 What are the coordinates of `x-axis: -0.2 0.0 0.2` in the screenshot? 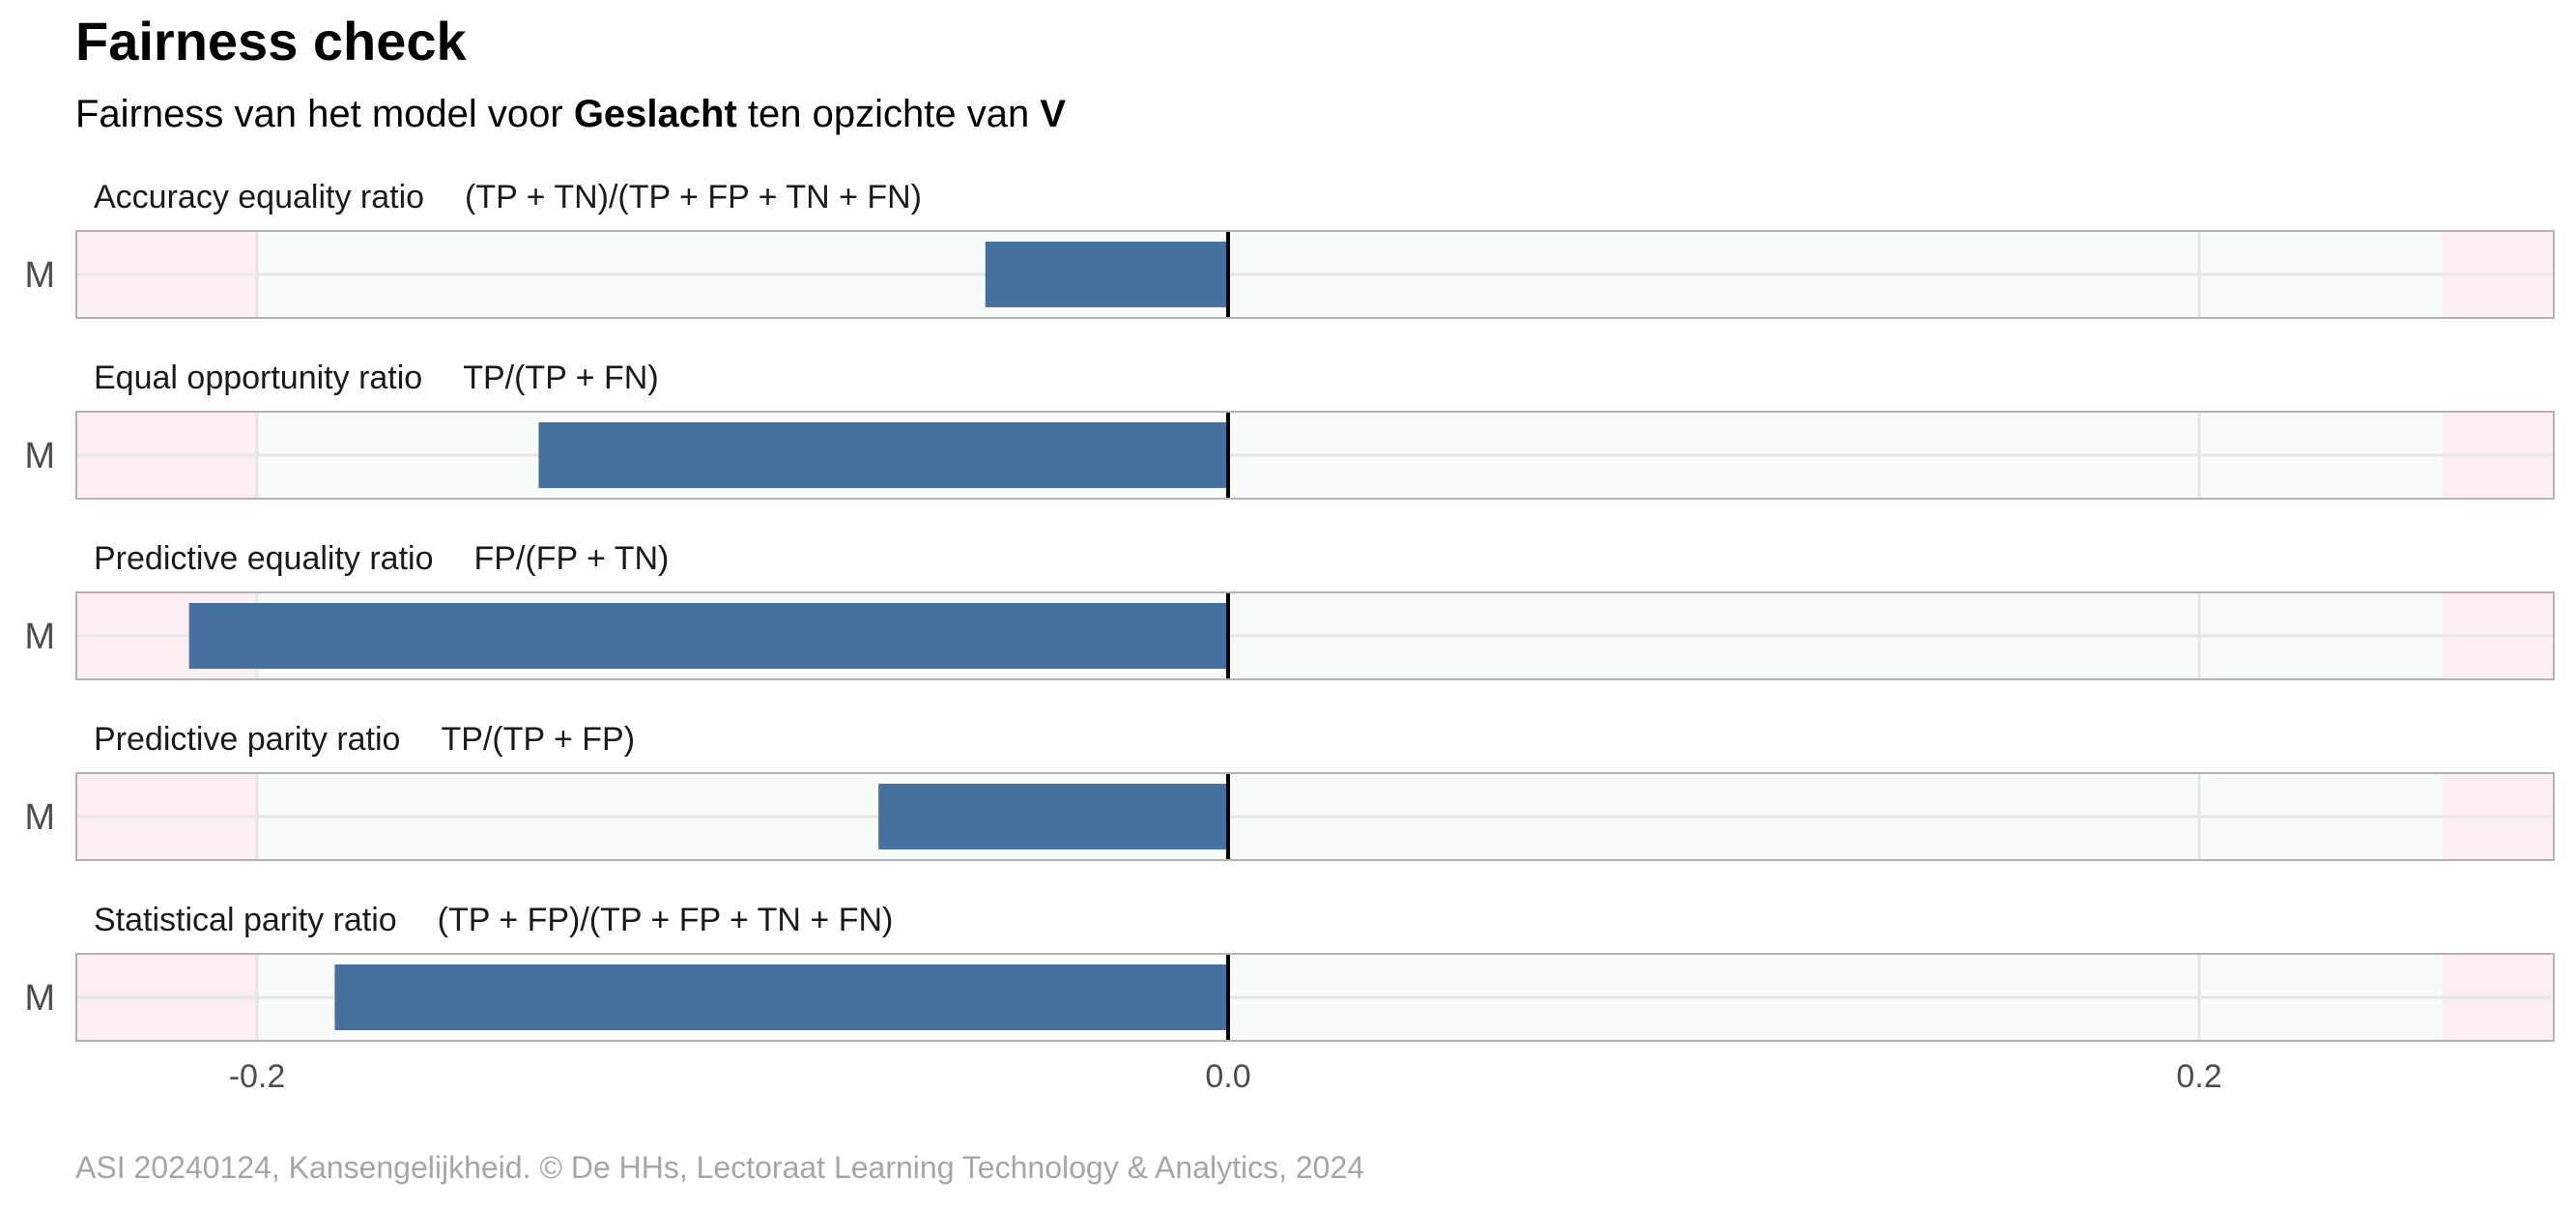 It's located at (1226, 1076).